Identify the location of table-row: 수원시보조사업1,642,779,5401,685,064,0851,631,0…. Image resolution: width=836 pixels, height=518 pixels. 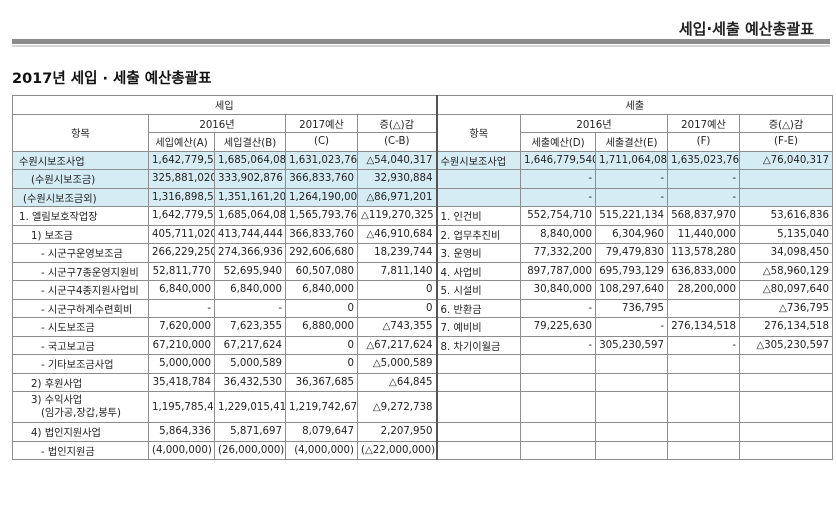
(422, 160).